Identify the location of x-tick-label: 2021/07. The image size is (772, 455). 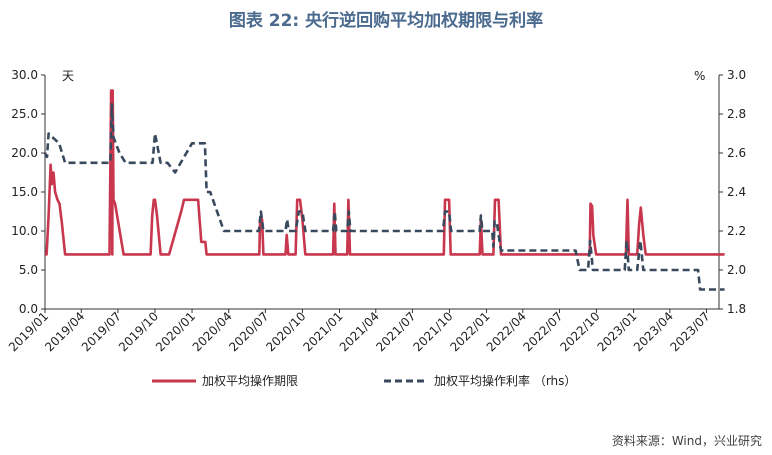
(395, 331).